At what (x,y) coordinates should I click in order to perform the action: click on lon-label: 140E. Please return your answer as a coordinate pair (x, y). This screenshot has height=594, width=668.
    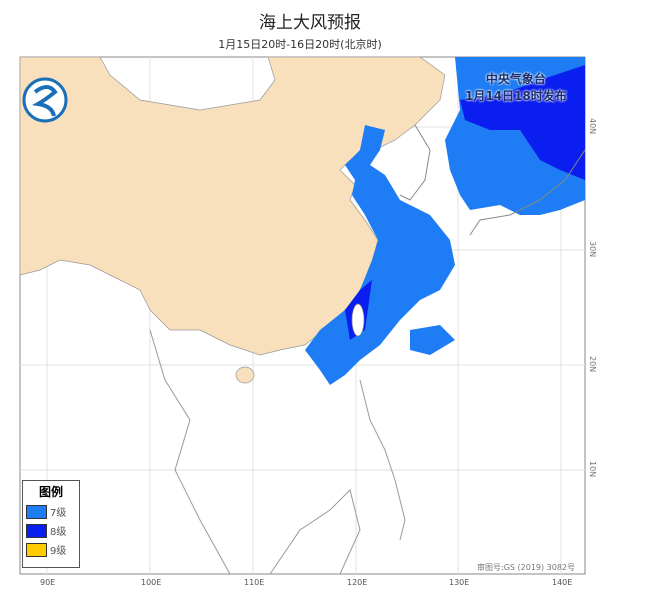
    Looking at the image, I should click on (562, 582).